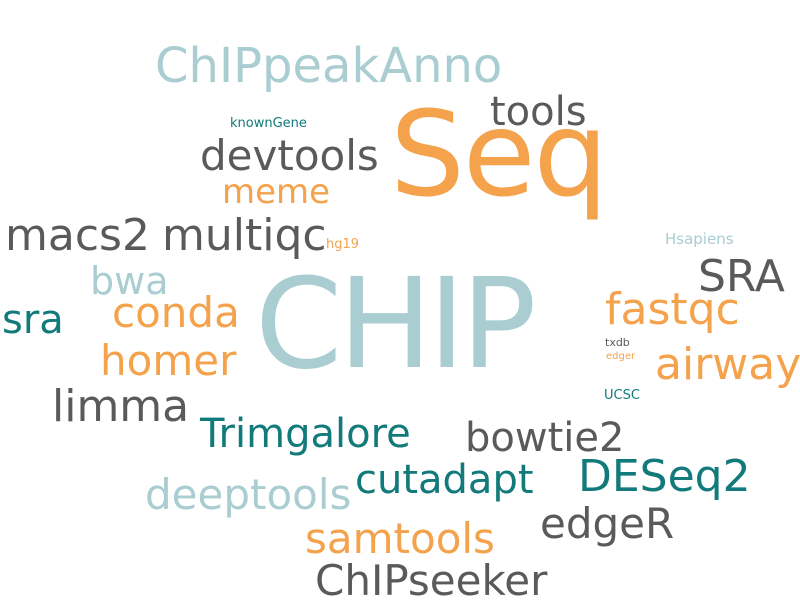  What do you see at coordinates (121, 406) in the screenshot?
I see `word-limma: limma` at bounding box center [121, 406].